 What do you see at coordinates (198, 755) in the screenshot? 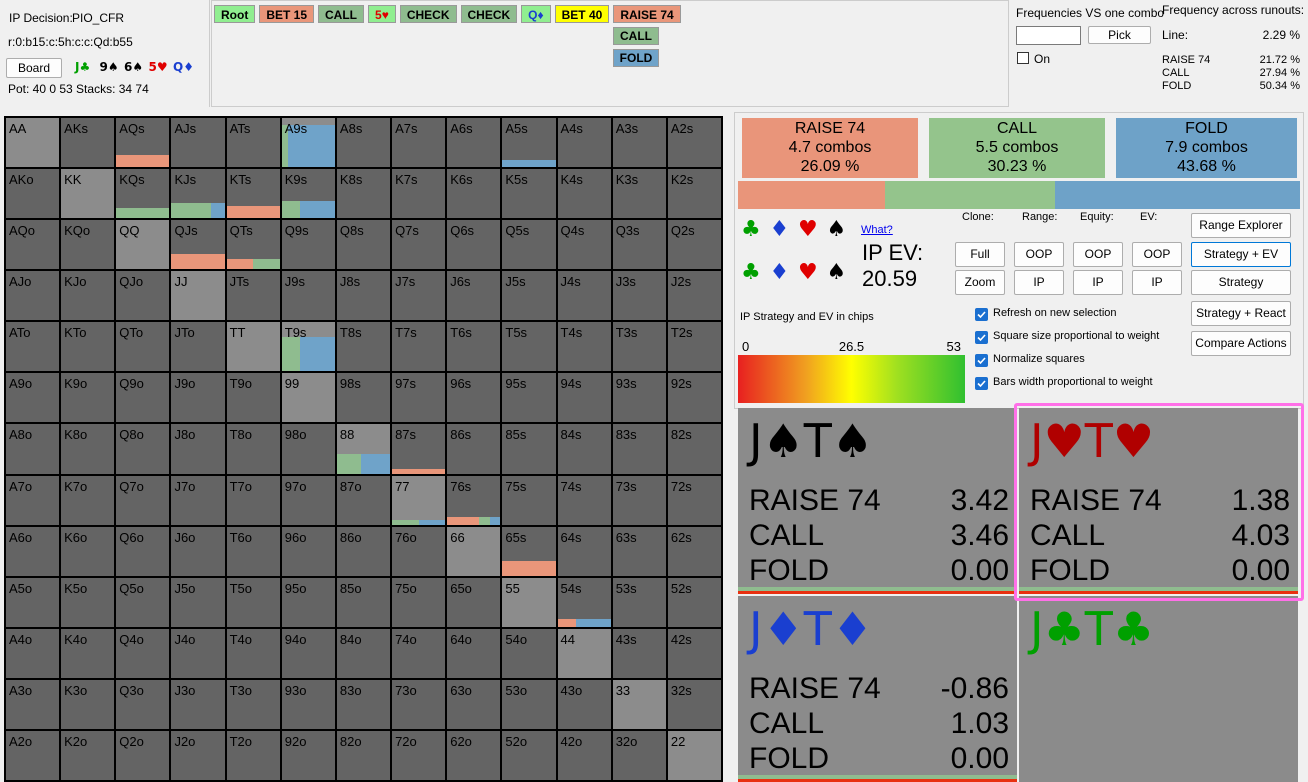
I see `hand-cell: J2o` at bounding box center [198, 755].